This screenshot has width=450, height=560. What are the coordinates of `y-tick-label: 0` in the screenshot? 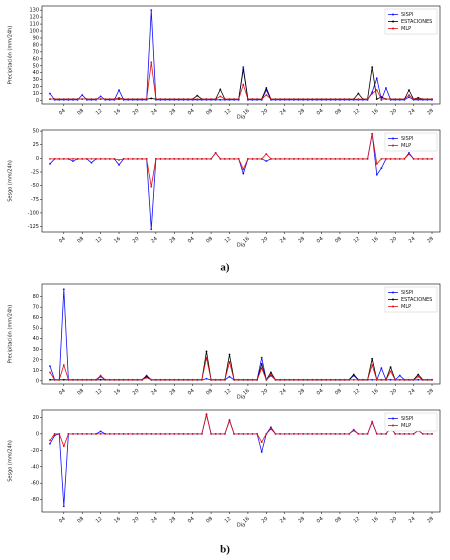 It's located at (37, 159).